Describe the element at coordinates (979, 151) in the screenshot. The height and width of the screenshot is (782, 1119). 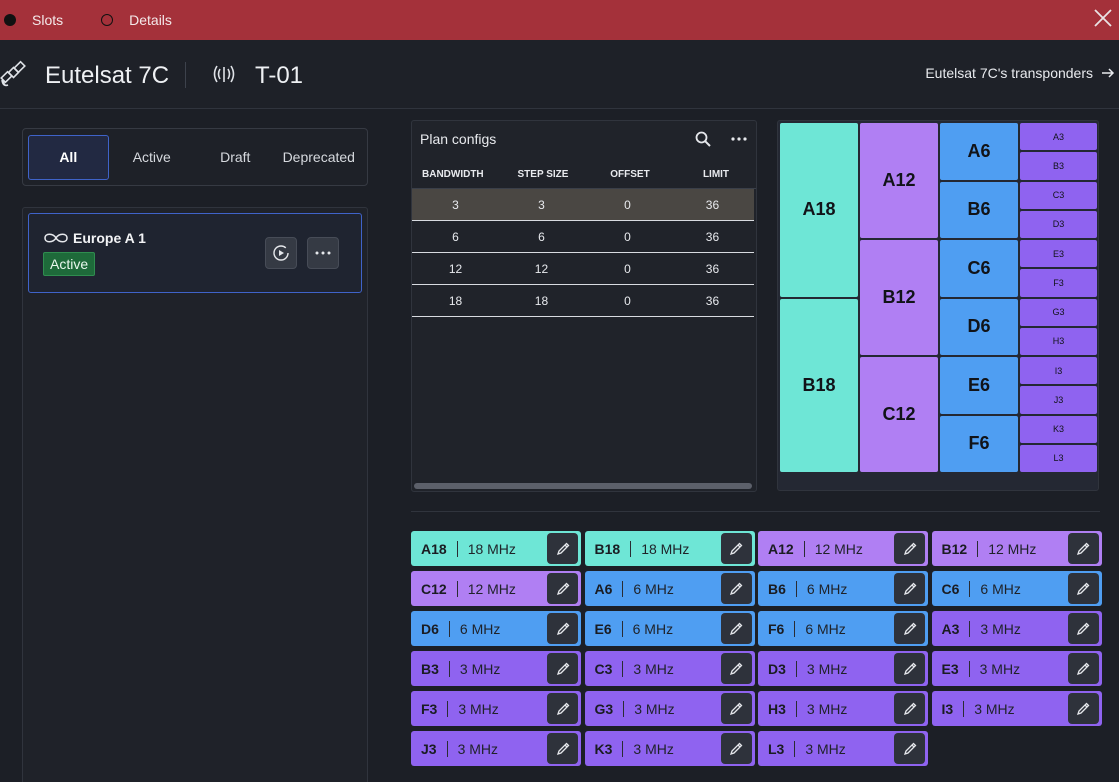
I see `grid-cell-a6: A6` at that location.